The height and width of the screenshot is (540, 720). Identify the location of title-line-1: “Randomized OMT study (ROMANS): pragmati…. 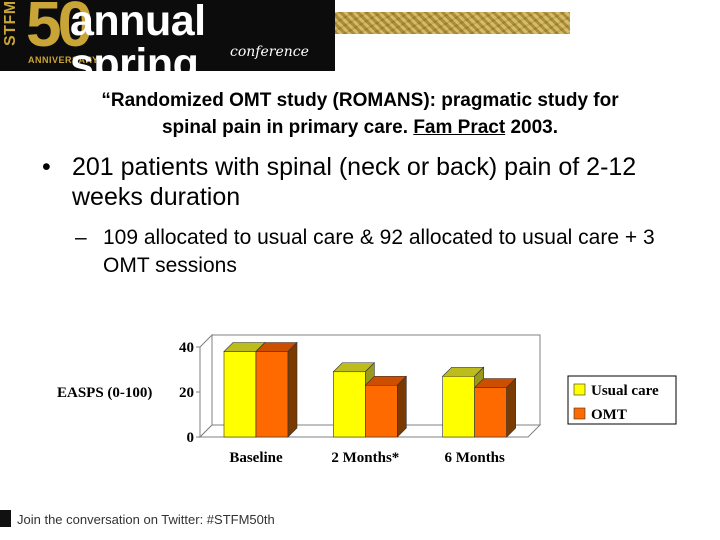
(360, 100).